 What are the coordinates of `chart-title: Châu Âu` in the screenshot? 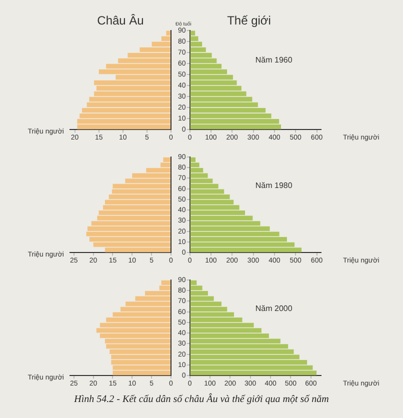 It's located at (120, 21).